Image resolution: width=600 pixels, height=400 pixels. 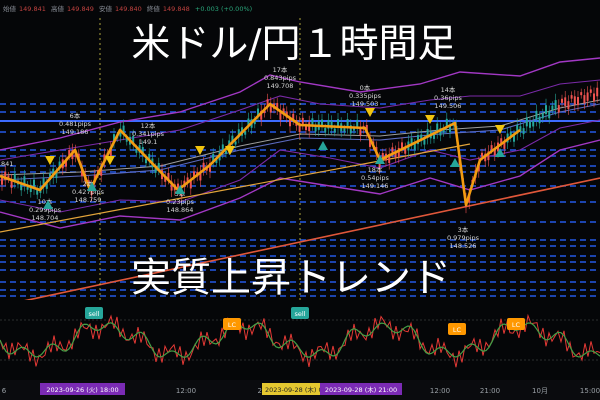 What do you see at coordinates (375, 178) in the screenshot?
I see `annotation-text: 0.54pips` at bounding box center [375, 178].